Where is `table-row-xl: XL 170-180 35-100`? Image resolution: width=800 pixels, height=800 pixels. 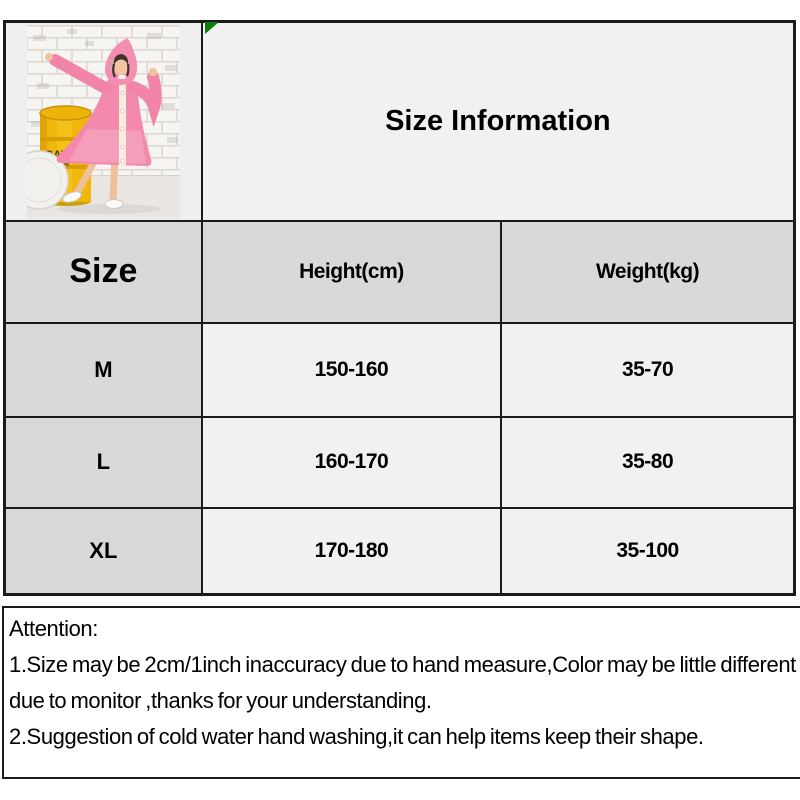 table-row-xl: XL 170-180 35-100 is located at coordinates (399, 551).